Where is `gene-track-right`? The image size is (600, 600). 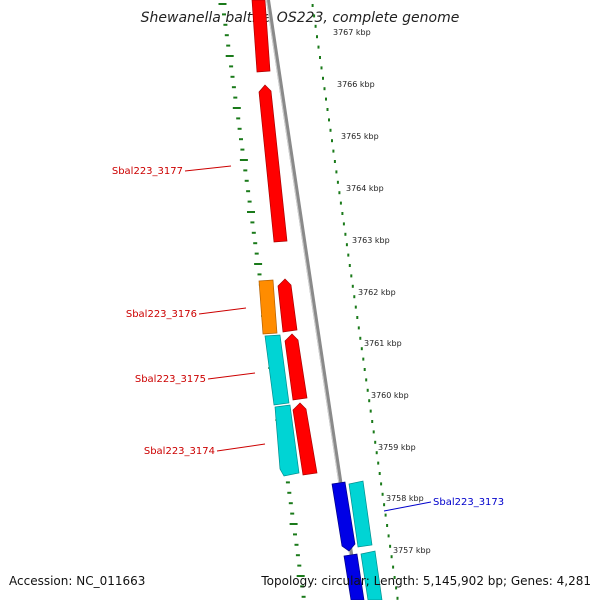
gene-track-right is located at coordinates (357, 540).